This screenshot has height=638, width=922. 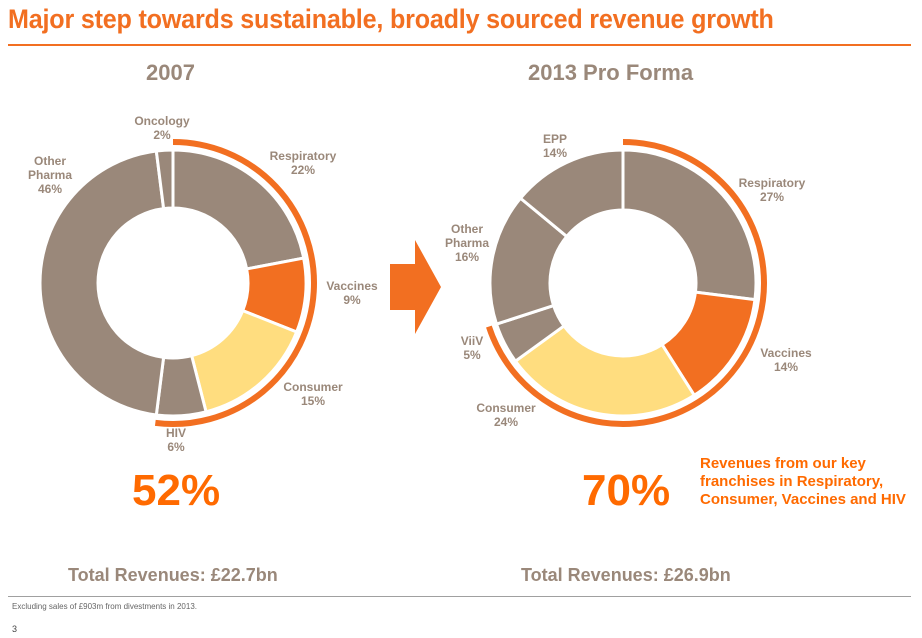 I want to click on page-number: 3, so click(x=15, y=629).